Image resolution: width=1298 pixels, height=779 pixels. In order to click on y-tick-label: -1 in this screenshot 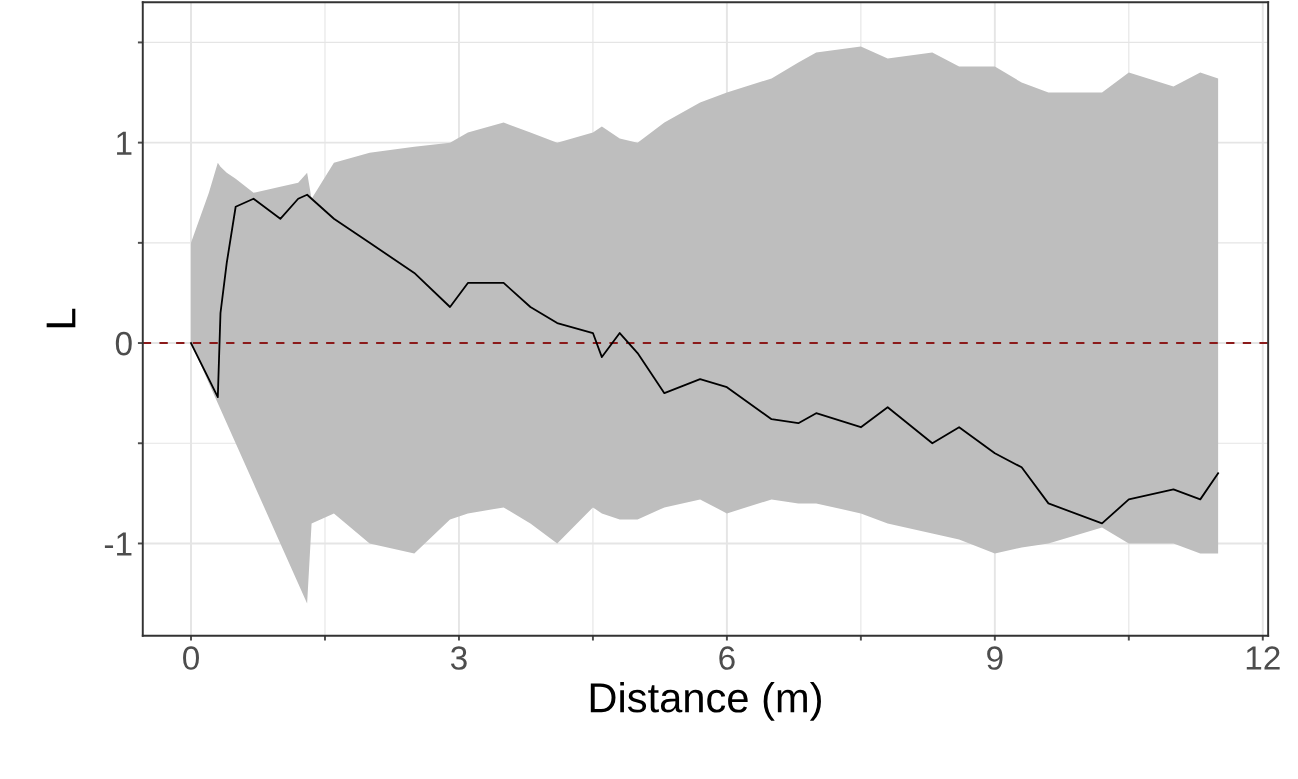, I will do `click(118, 544)`.